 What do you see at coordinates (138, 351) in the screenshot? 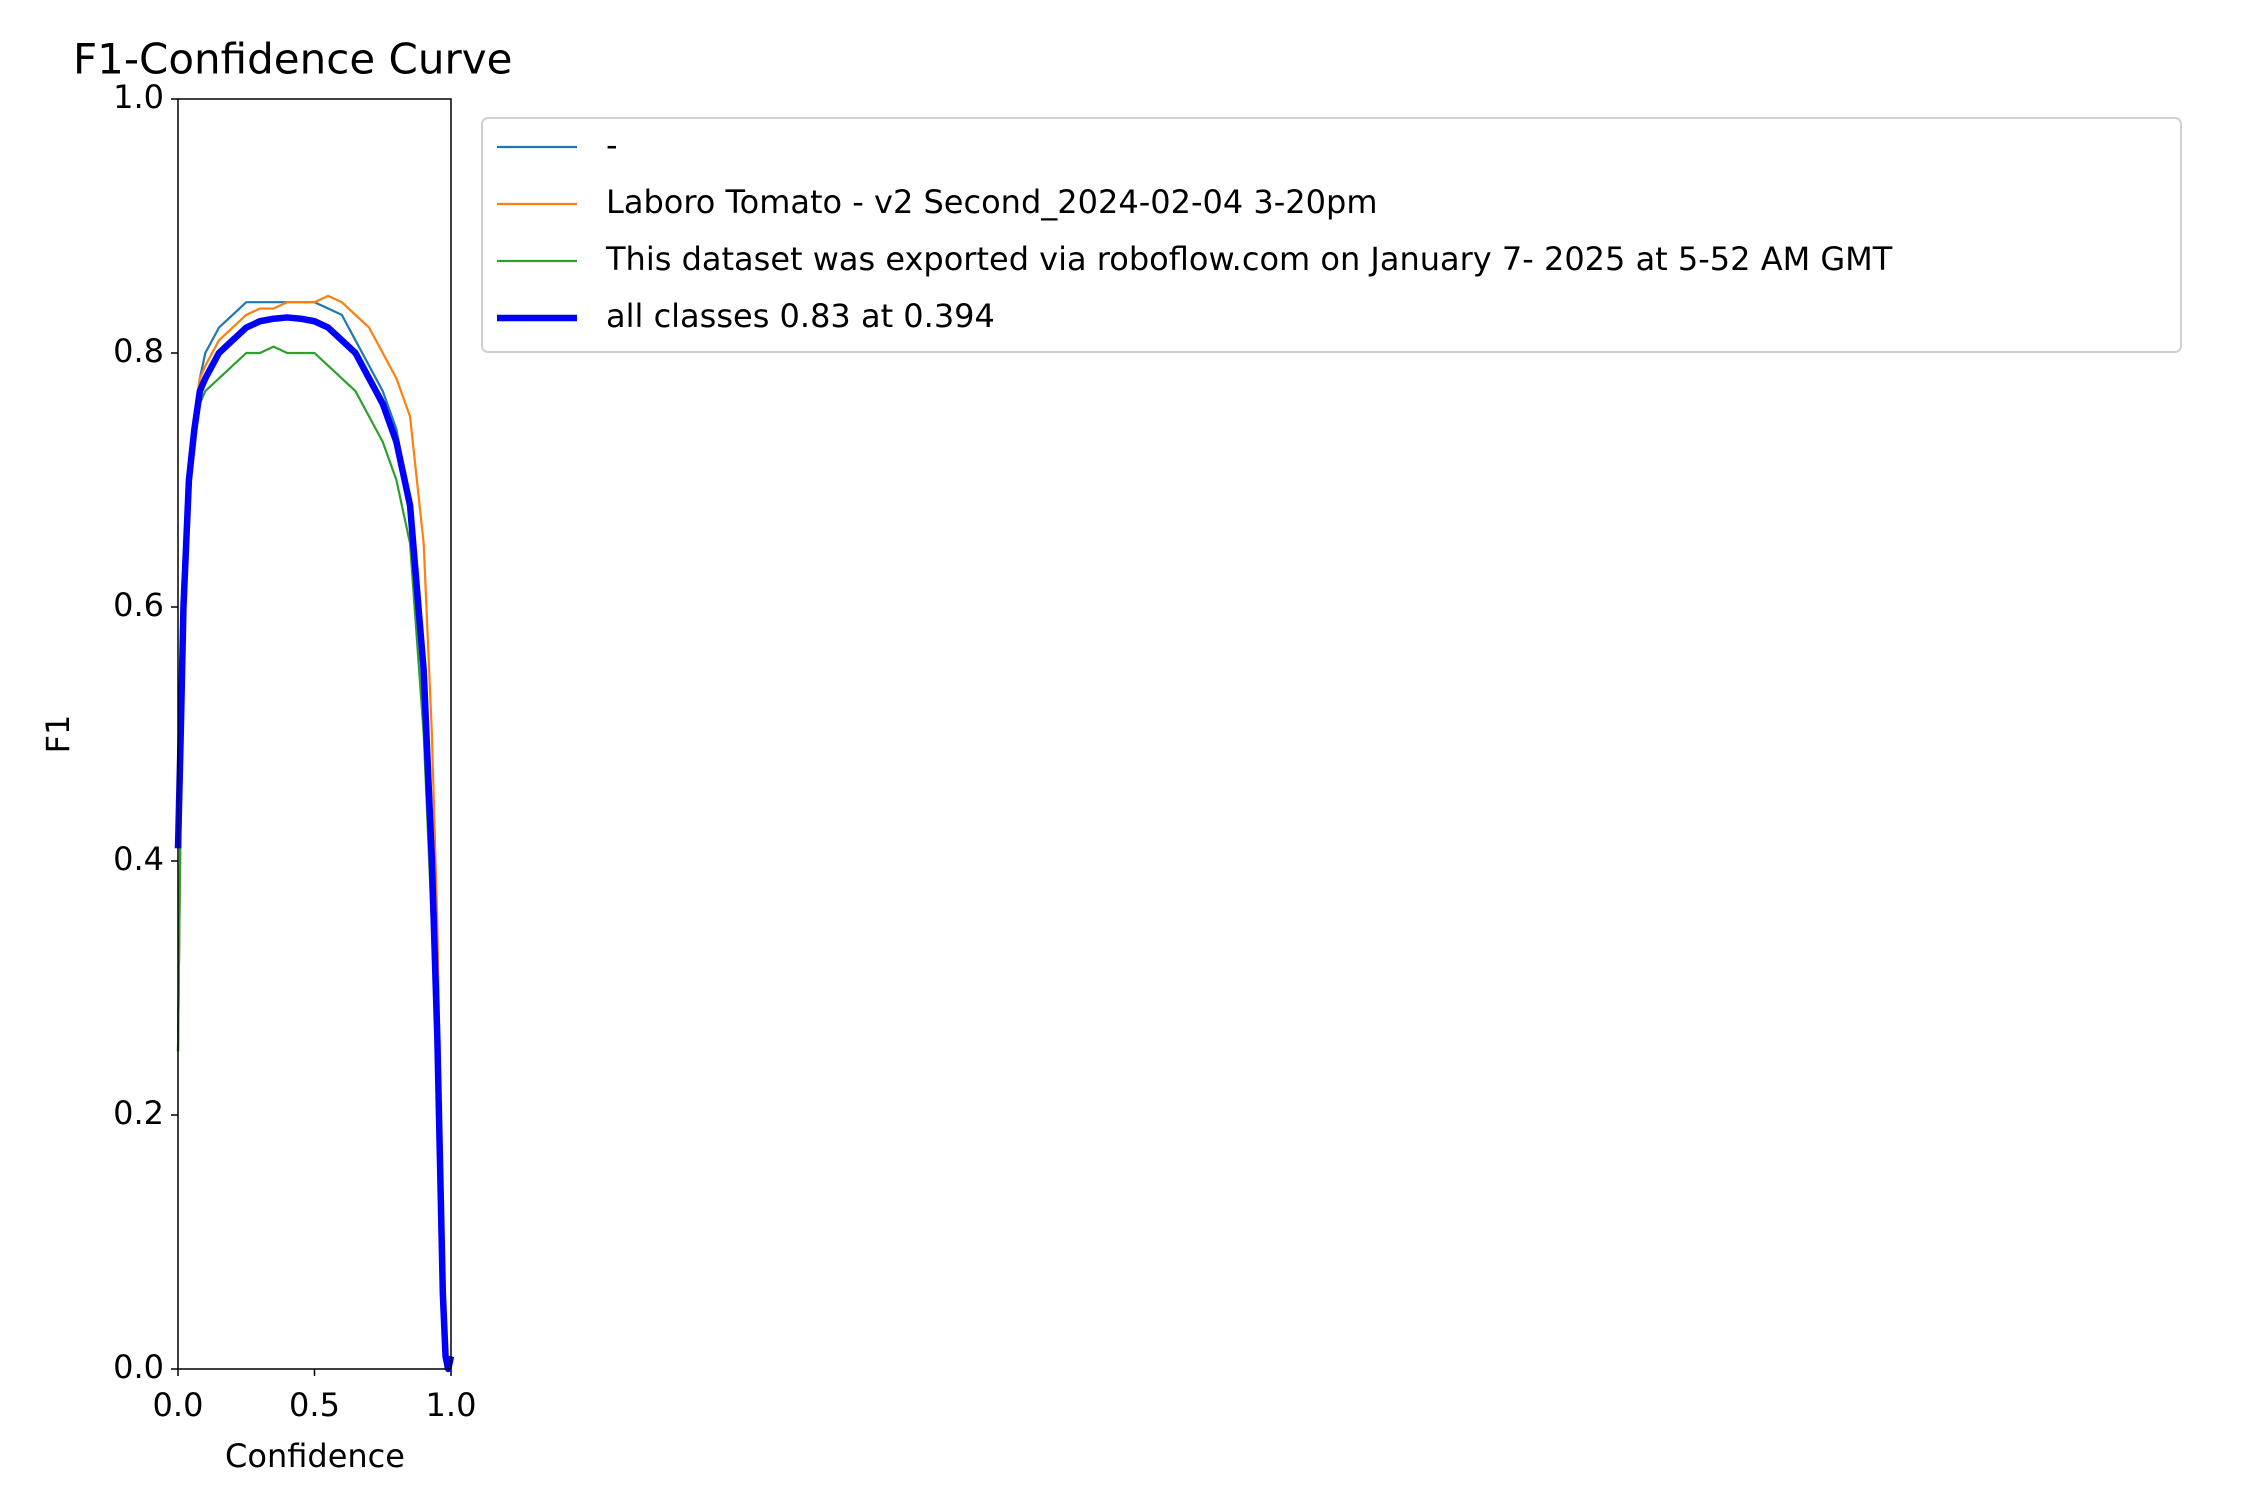
I see `y-tick-label: 0.8` at bounding box center [138, 351].